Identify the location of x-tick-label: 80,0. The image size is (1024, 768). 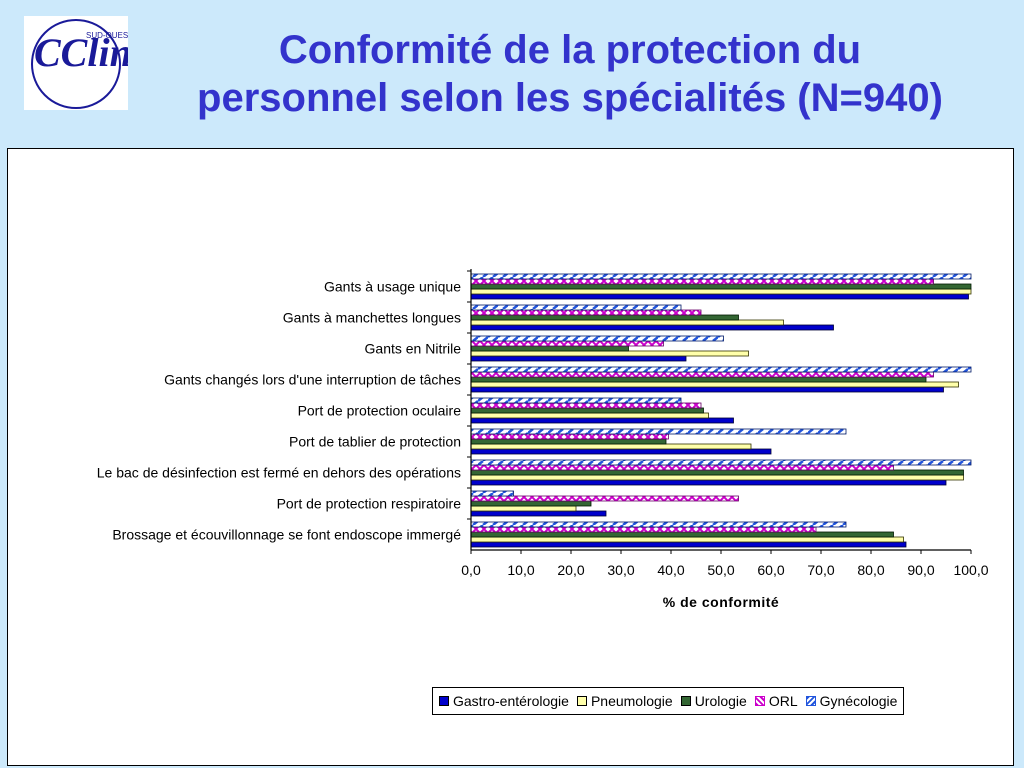
(870, 570).